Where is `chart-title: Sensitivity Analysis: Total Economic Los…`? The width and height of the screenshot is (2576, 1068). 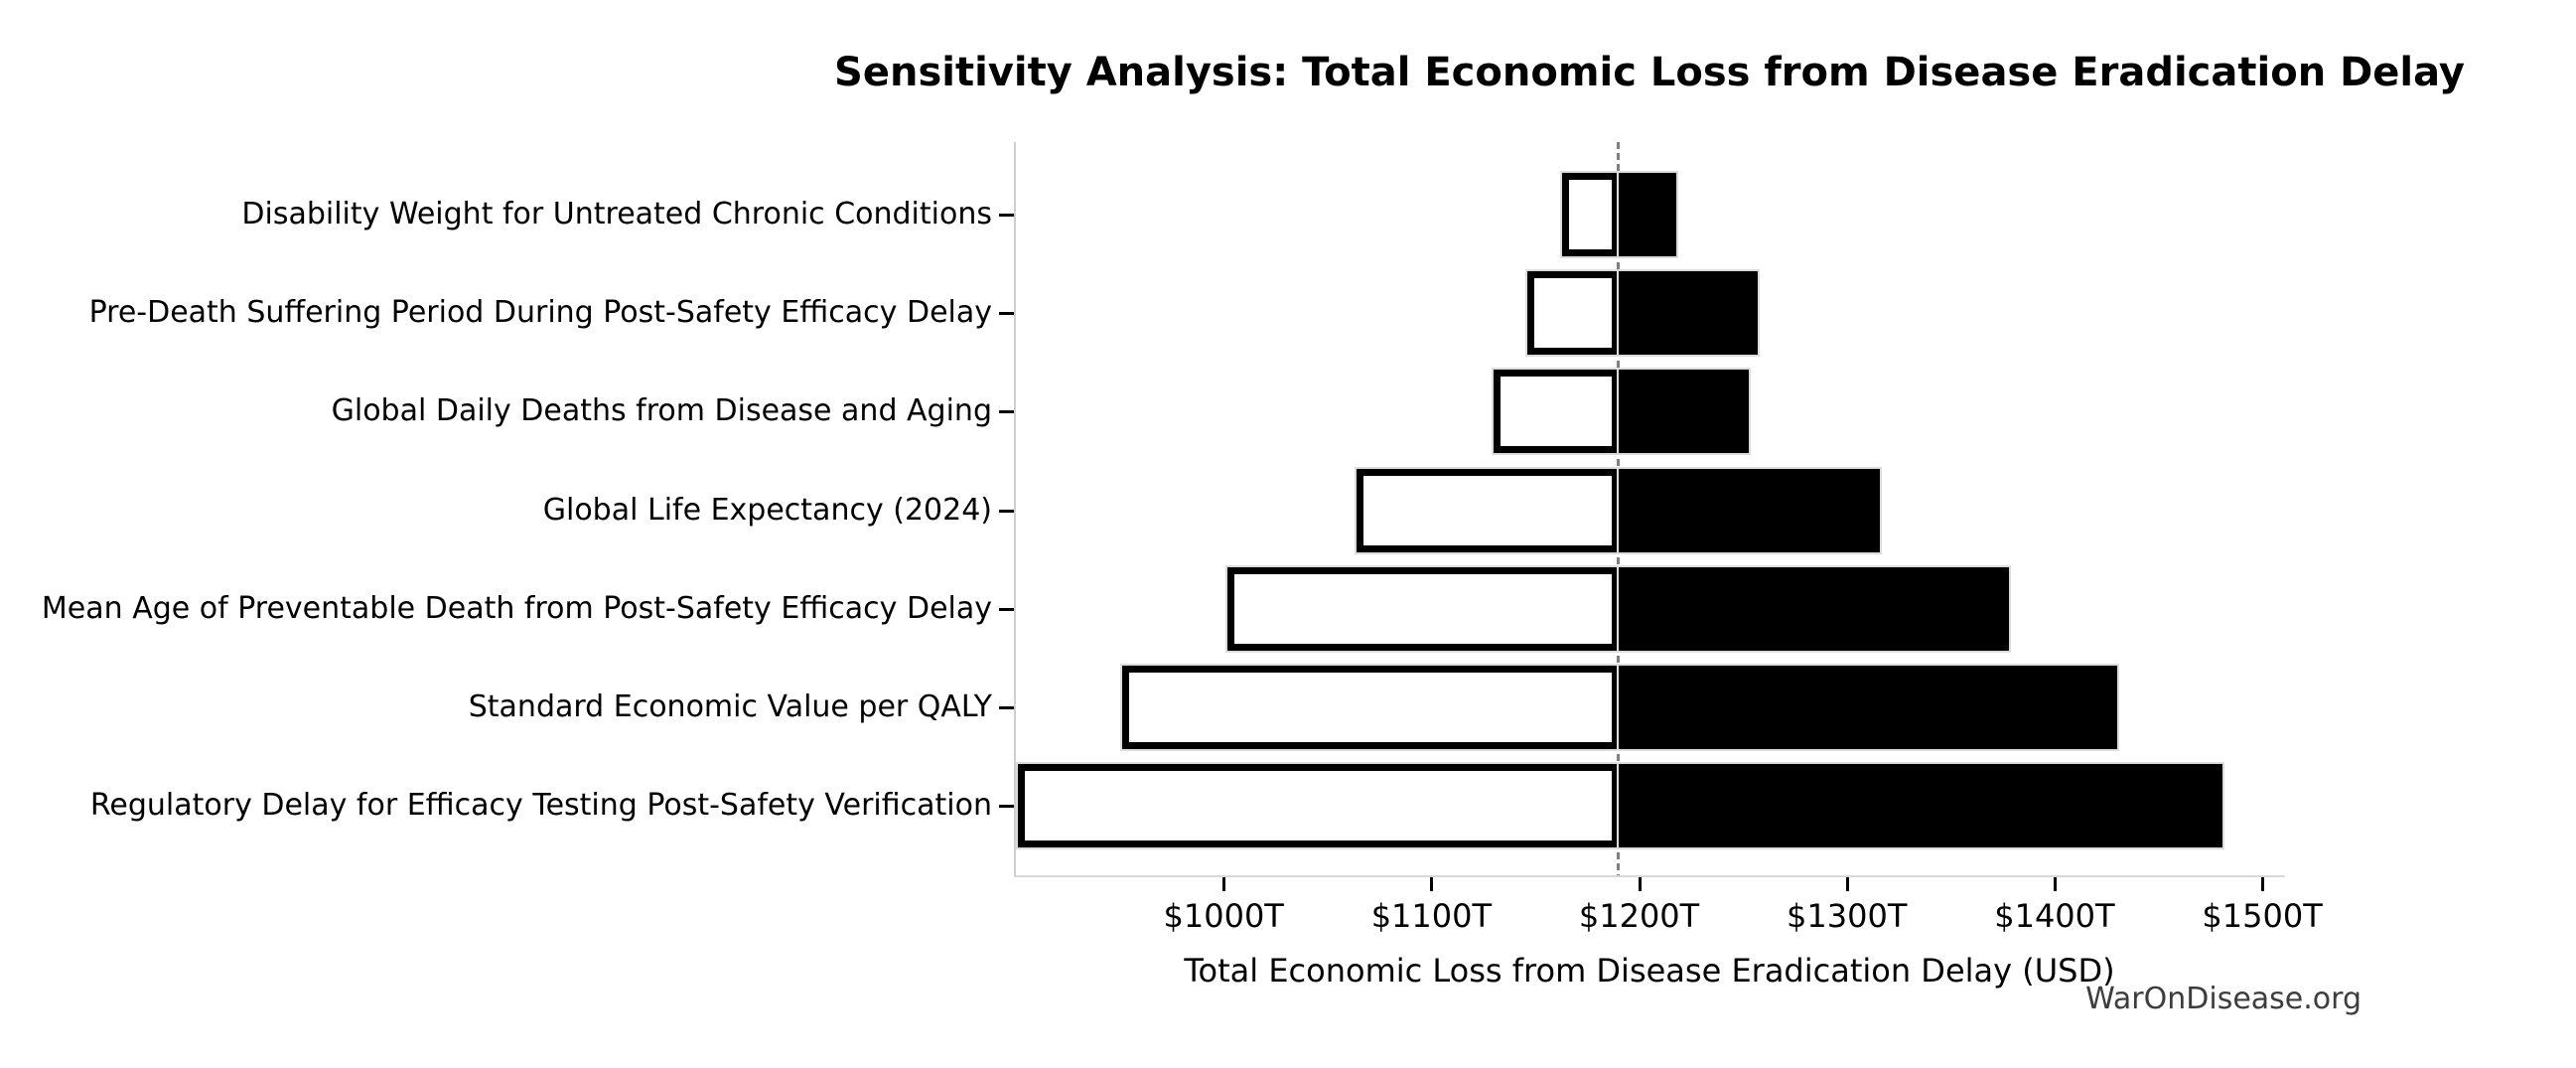
chart-title: Sensitivity Analysis: Total Economic Los… is located at coordinates (1649, 72).